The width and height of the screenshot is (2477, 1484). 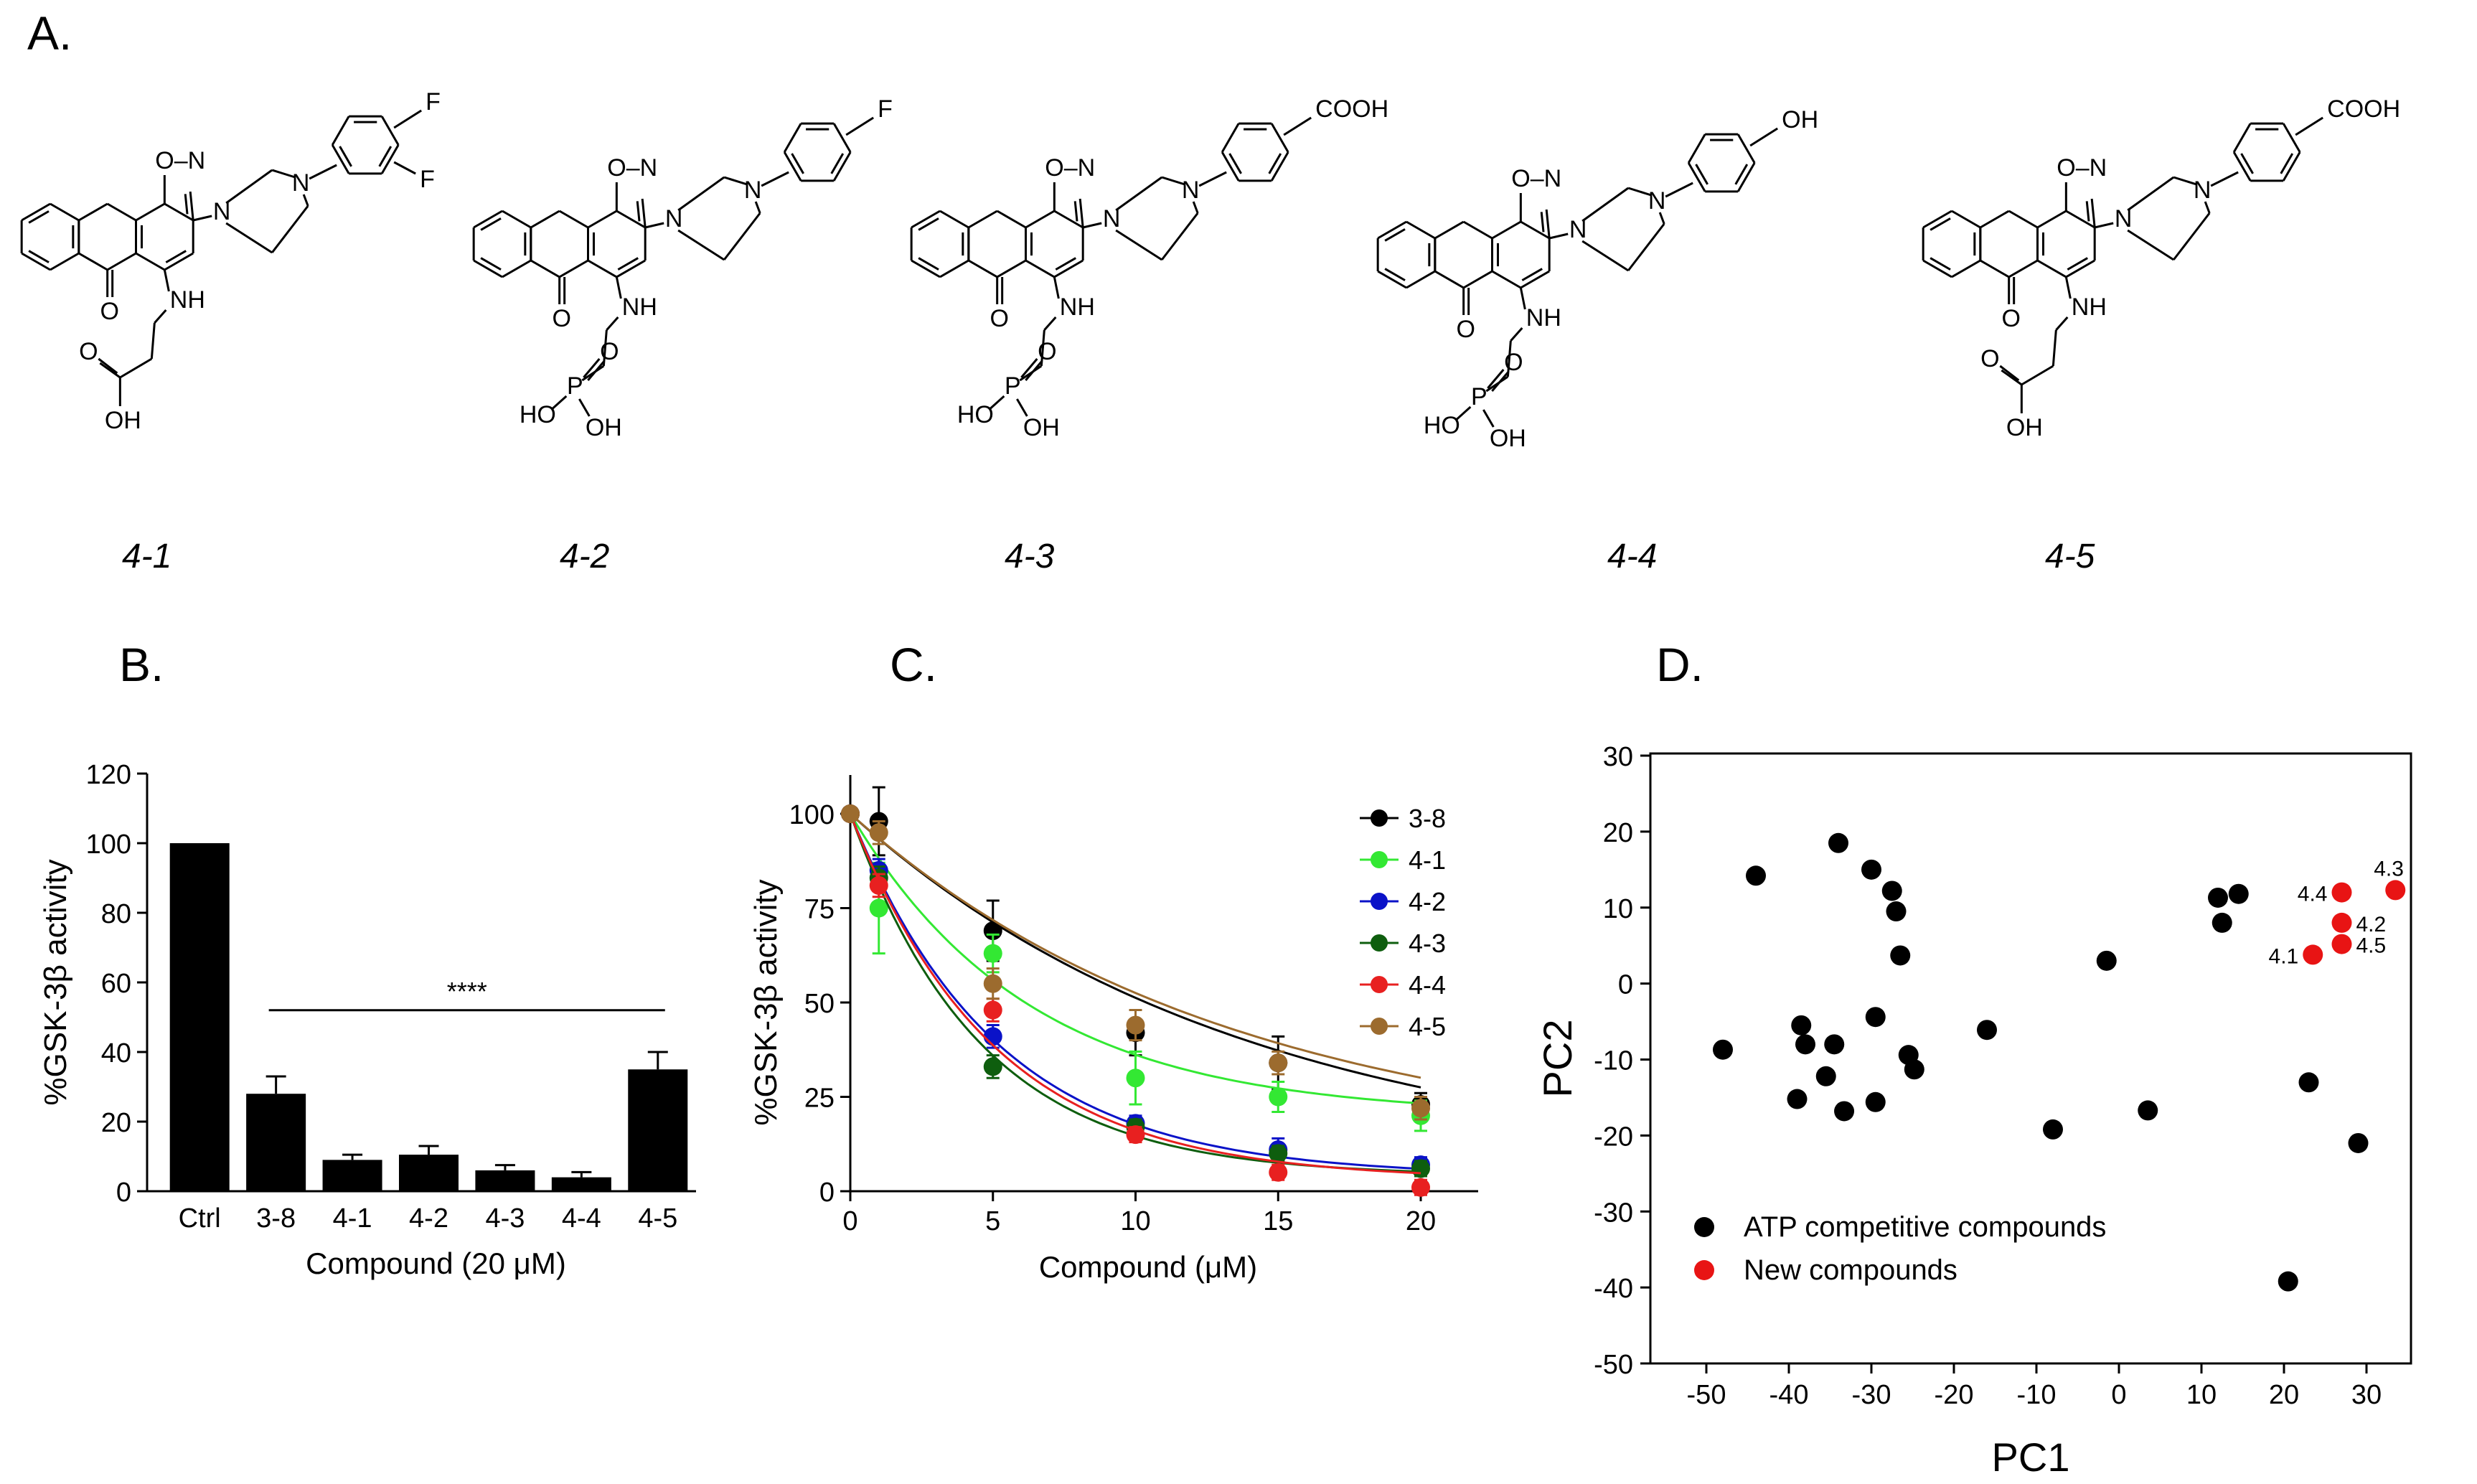 I want to click on x-tick-label: -40, so click(x=1789, y=1395).